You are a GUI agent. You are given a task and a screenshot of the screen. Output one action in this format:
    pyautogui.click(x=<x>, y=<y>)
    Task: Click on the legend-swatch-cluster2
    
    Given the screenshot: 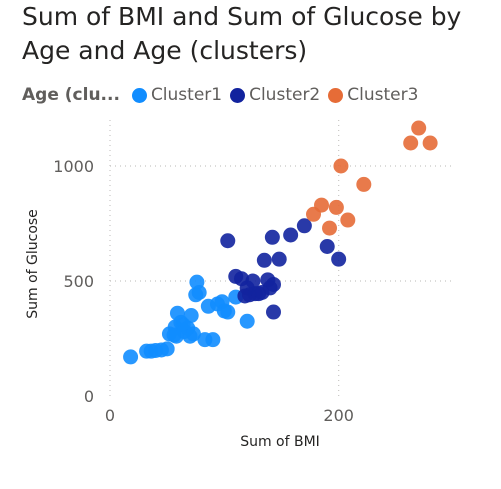 What is the action you would take?
    pyautogui.click(x=238, y=95)
    